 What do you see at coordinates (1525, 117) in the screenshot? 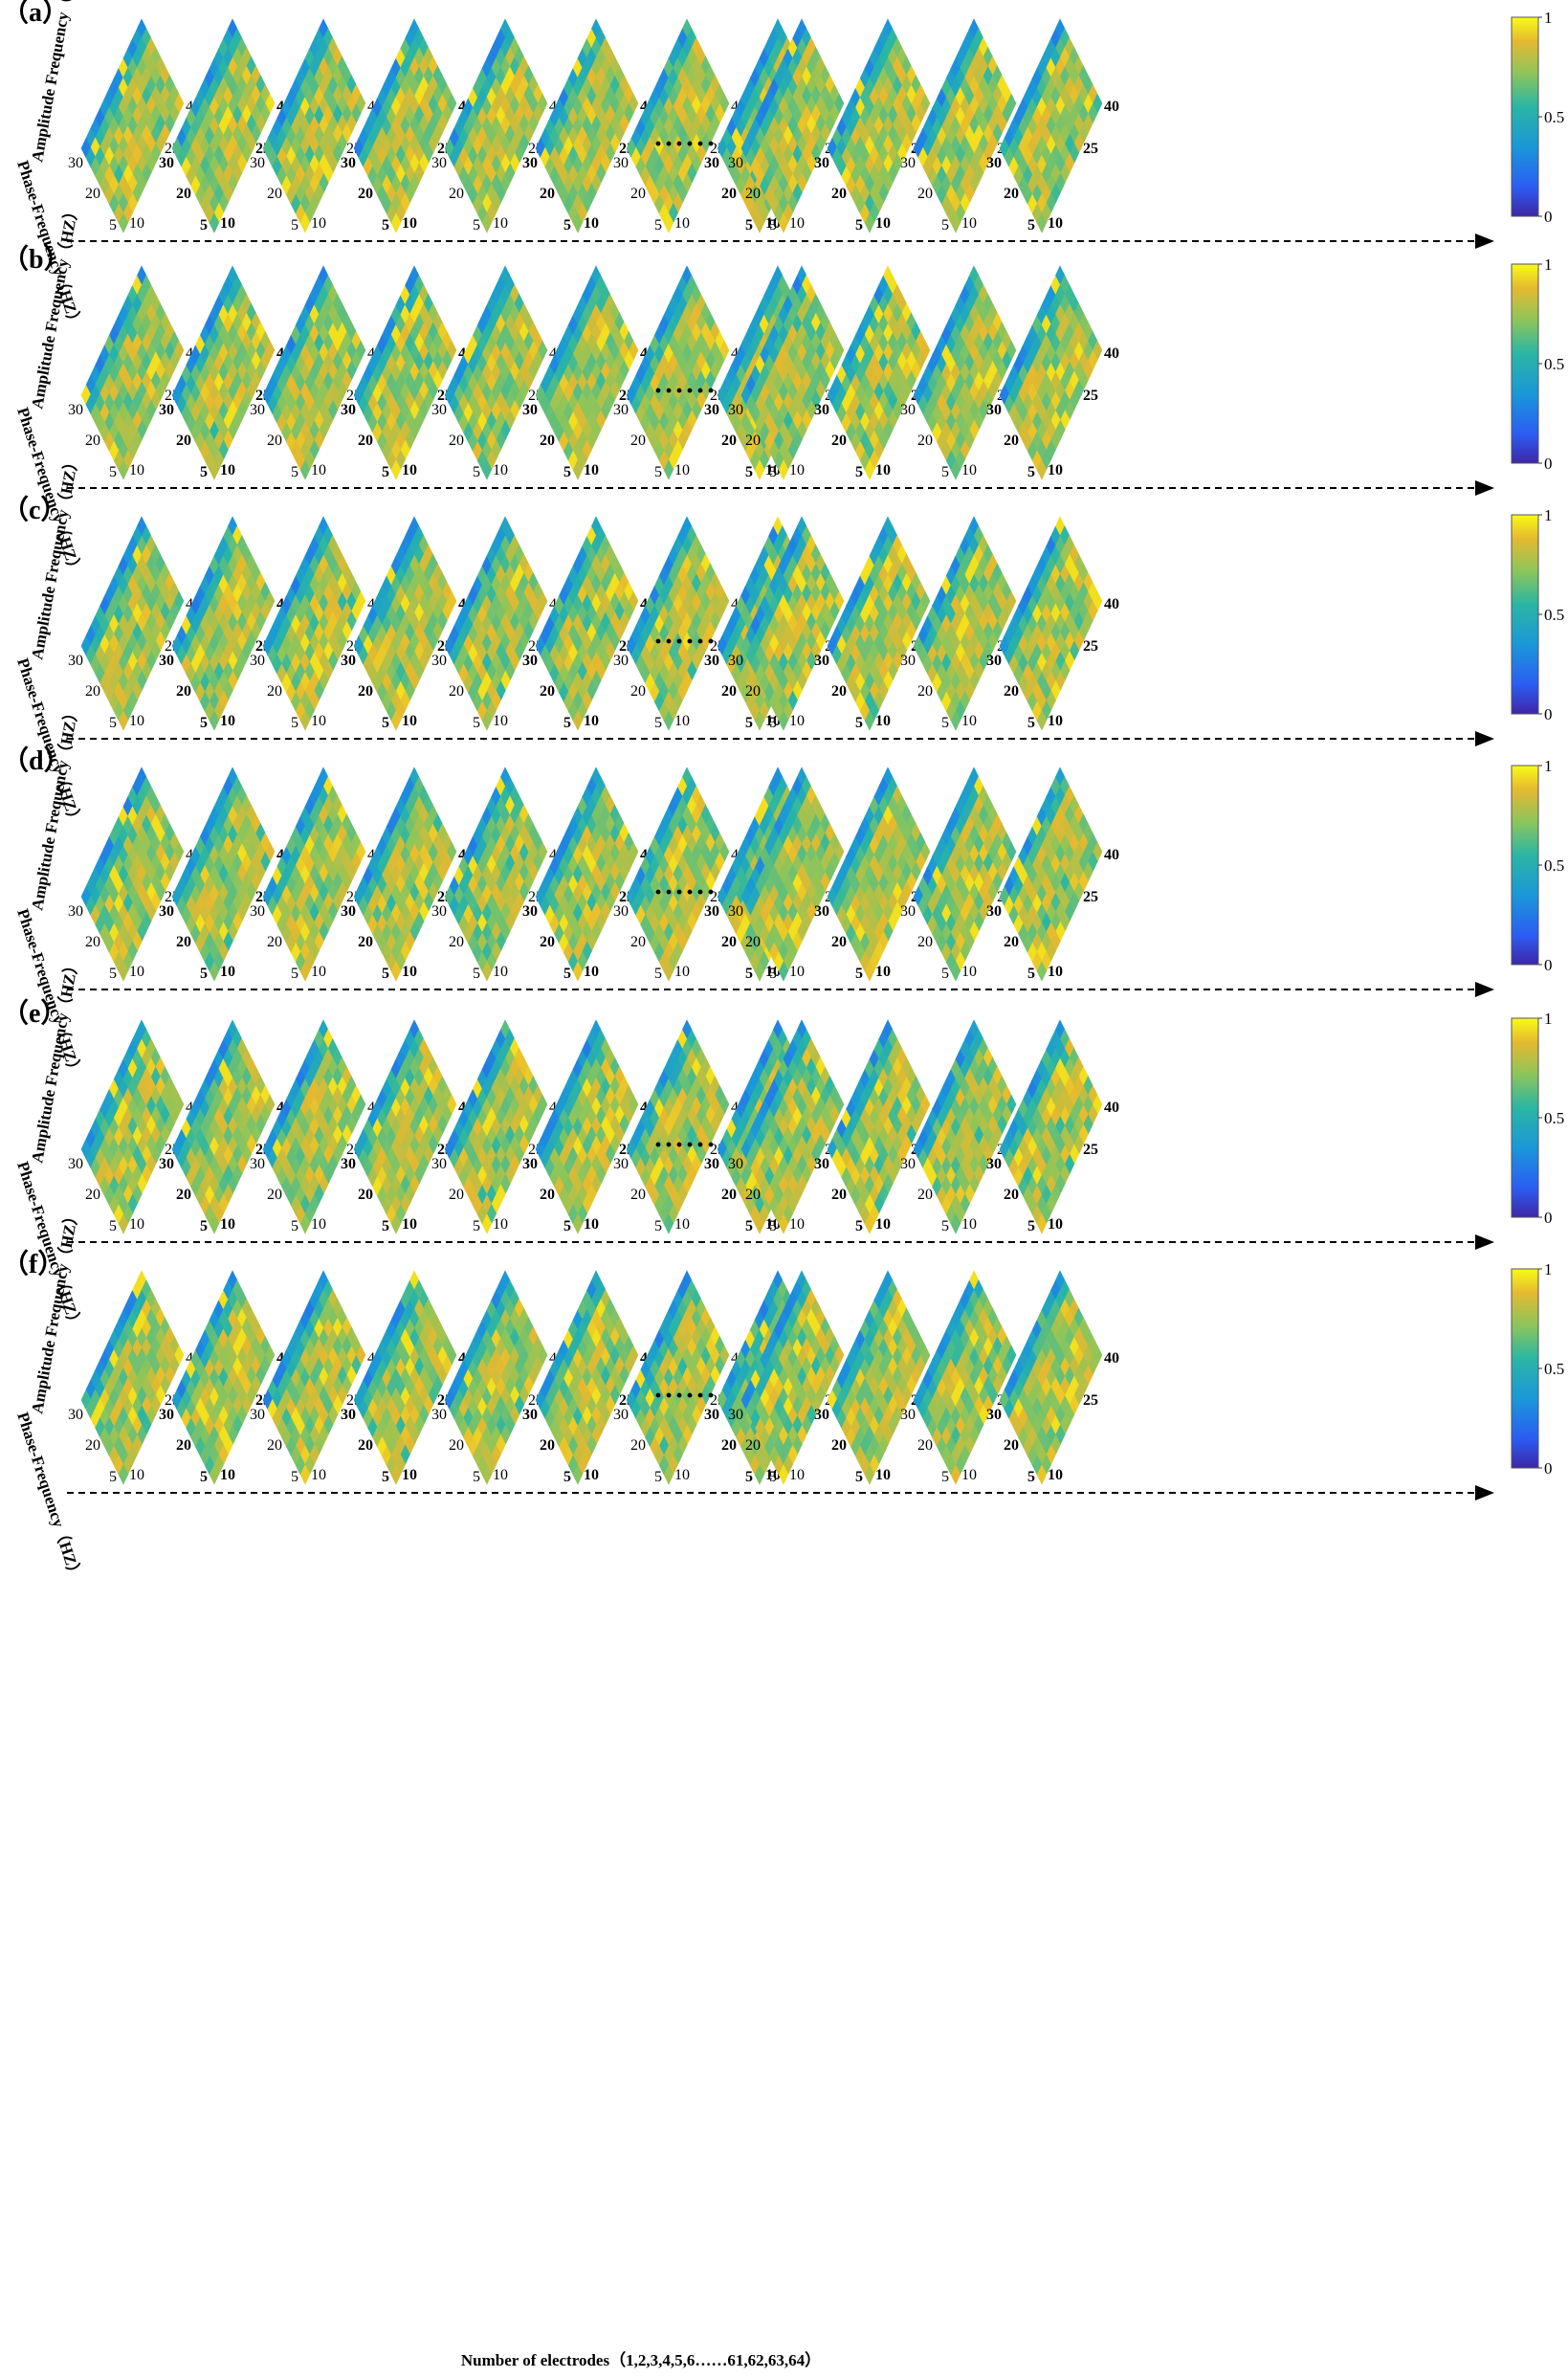
I see `colorbar` at bounding box center [1525, 117].